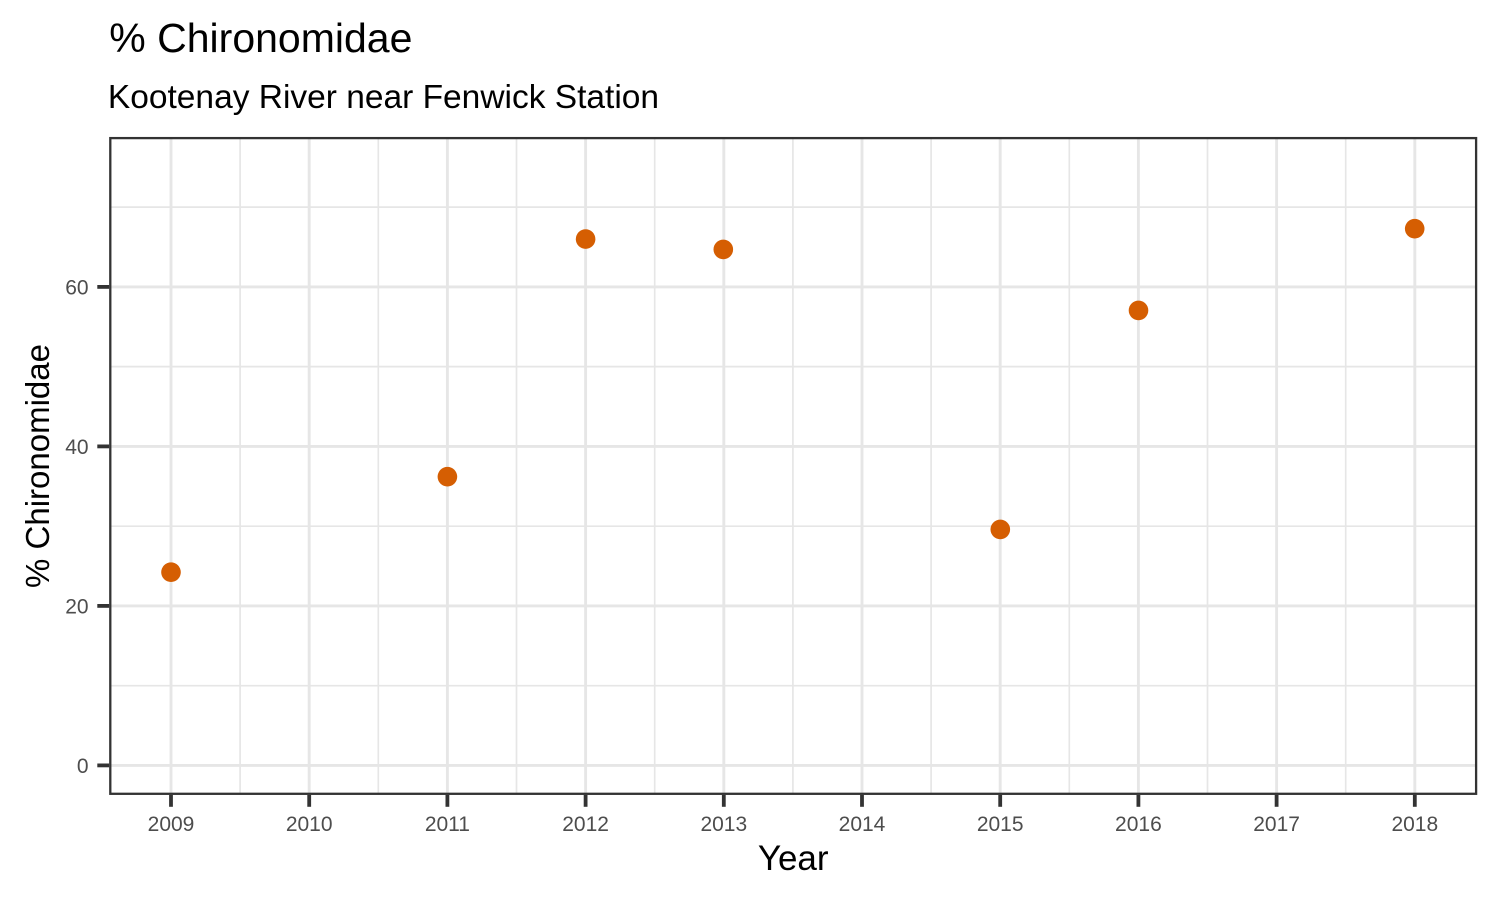 The width and height of the screenshot is (1500, 900). Describe the element at coordinates (793, 858) in the screenshot. I see `svg-text: Year` at that location.